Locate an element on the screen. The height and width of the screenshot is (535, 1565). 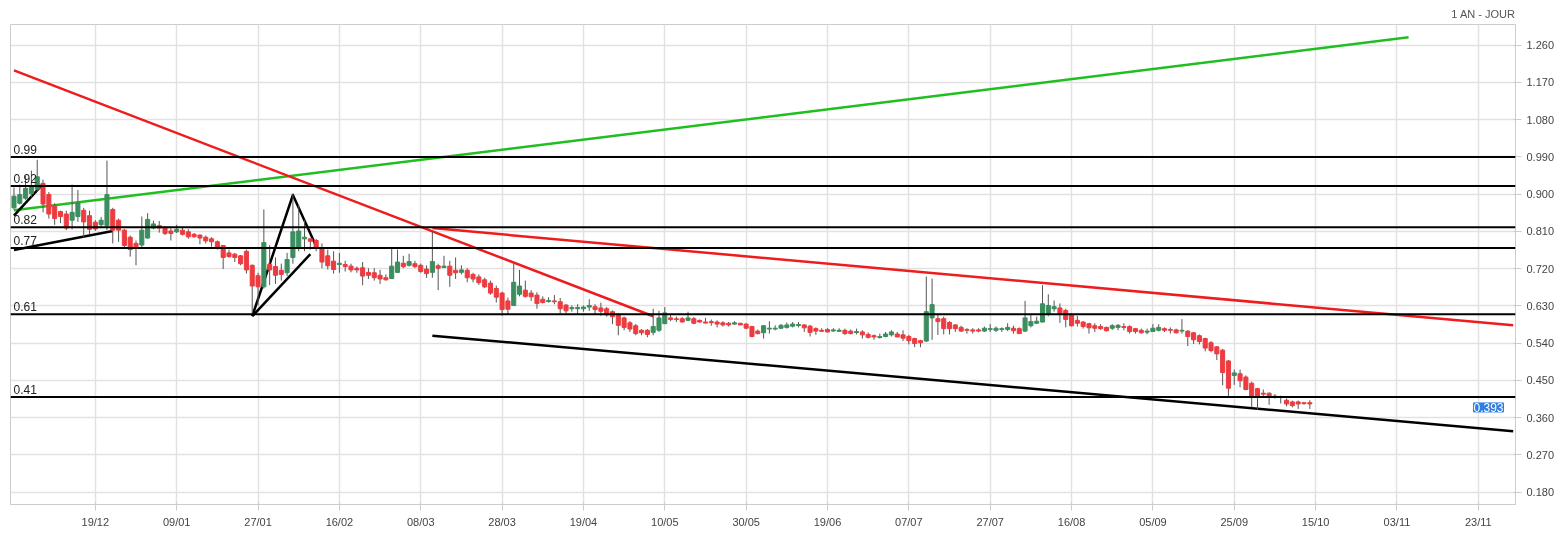
y-tick-label: 0.180 is located at coordinates (1540, 492).